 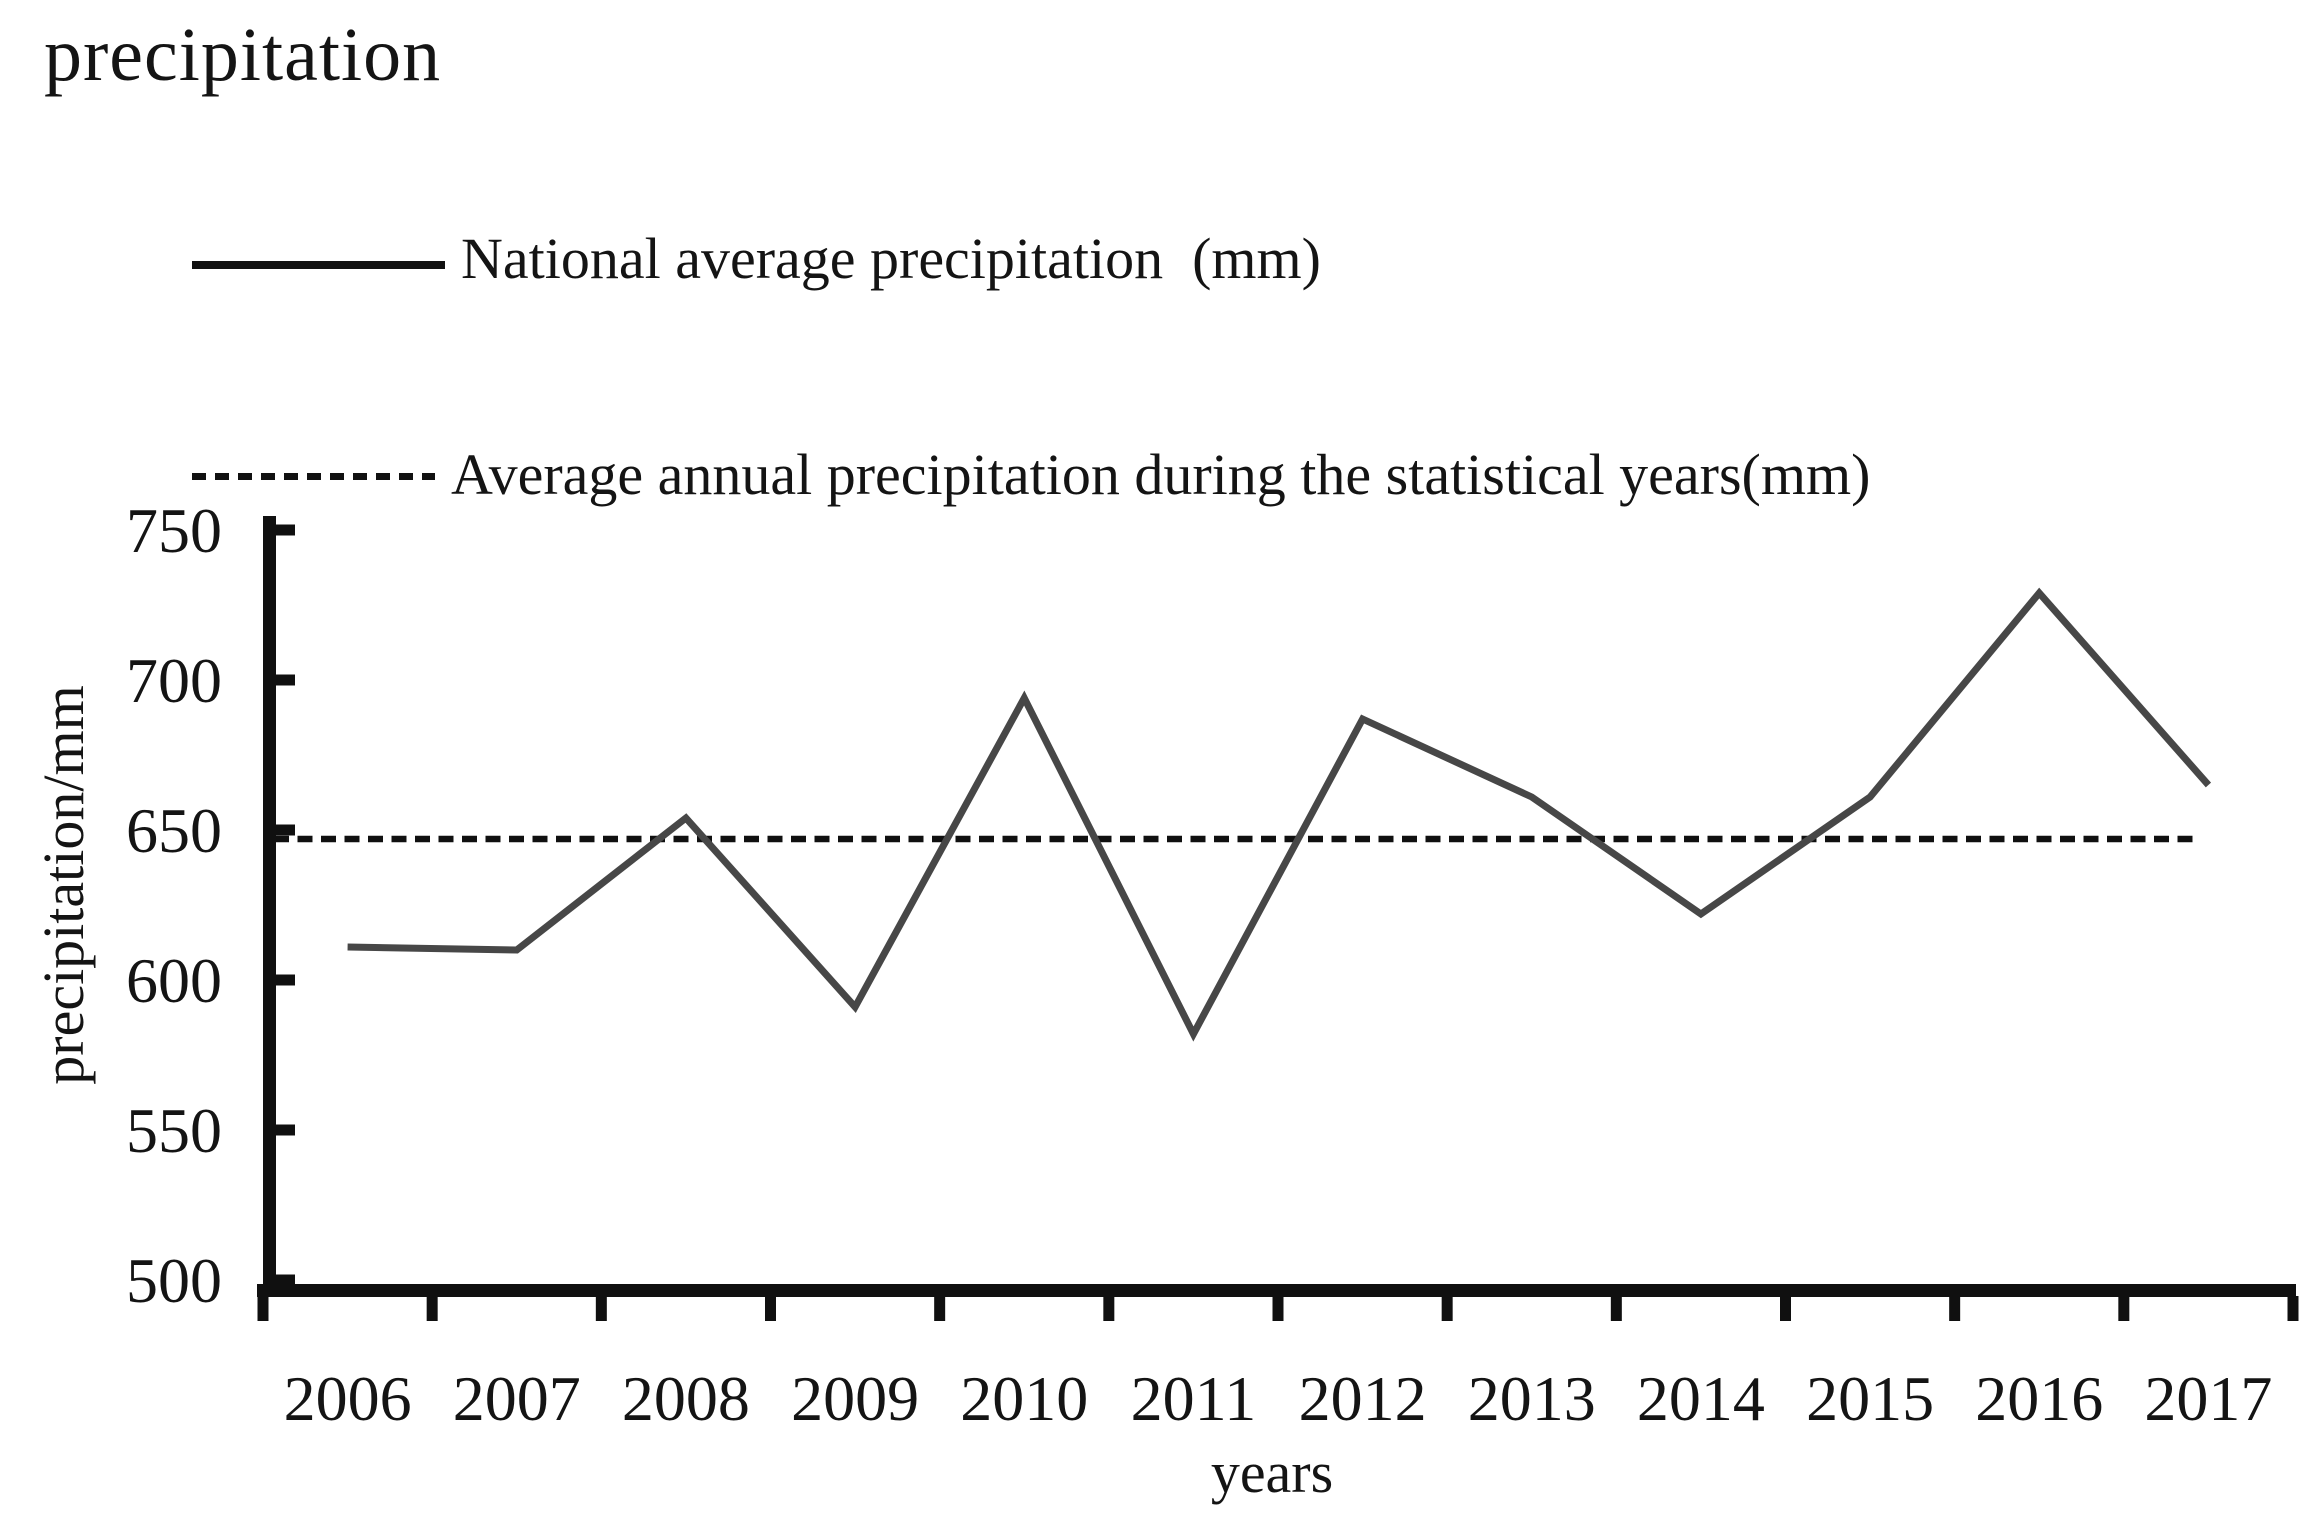 What do you see at coordinates (1701, 1398) in the screenshot?
I see `x-tick-label: 2014` at bounding box center [1701, 1398].